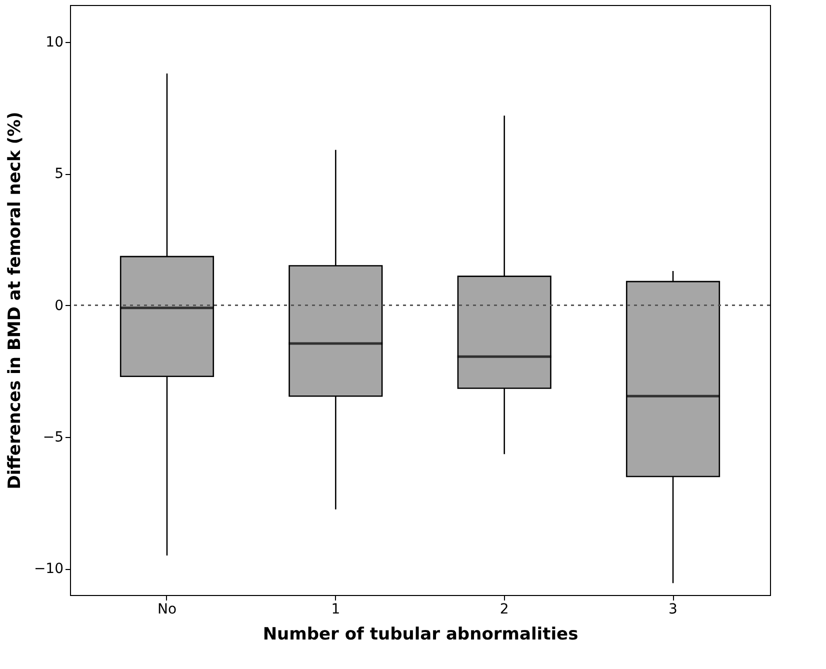 This screenshot has width=826, height=669. Describe the element at coordinates (53, 437) in the screenshot. I see `y-tick-label: −5` at that location.